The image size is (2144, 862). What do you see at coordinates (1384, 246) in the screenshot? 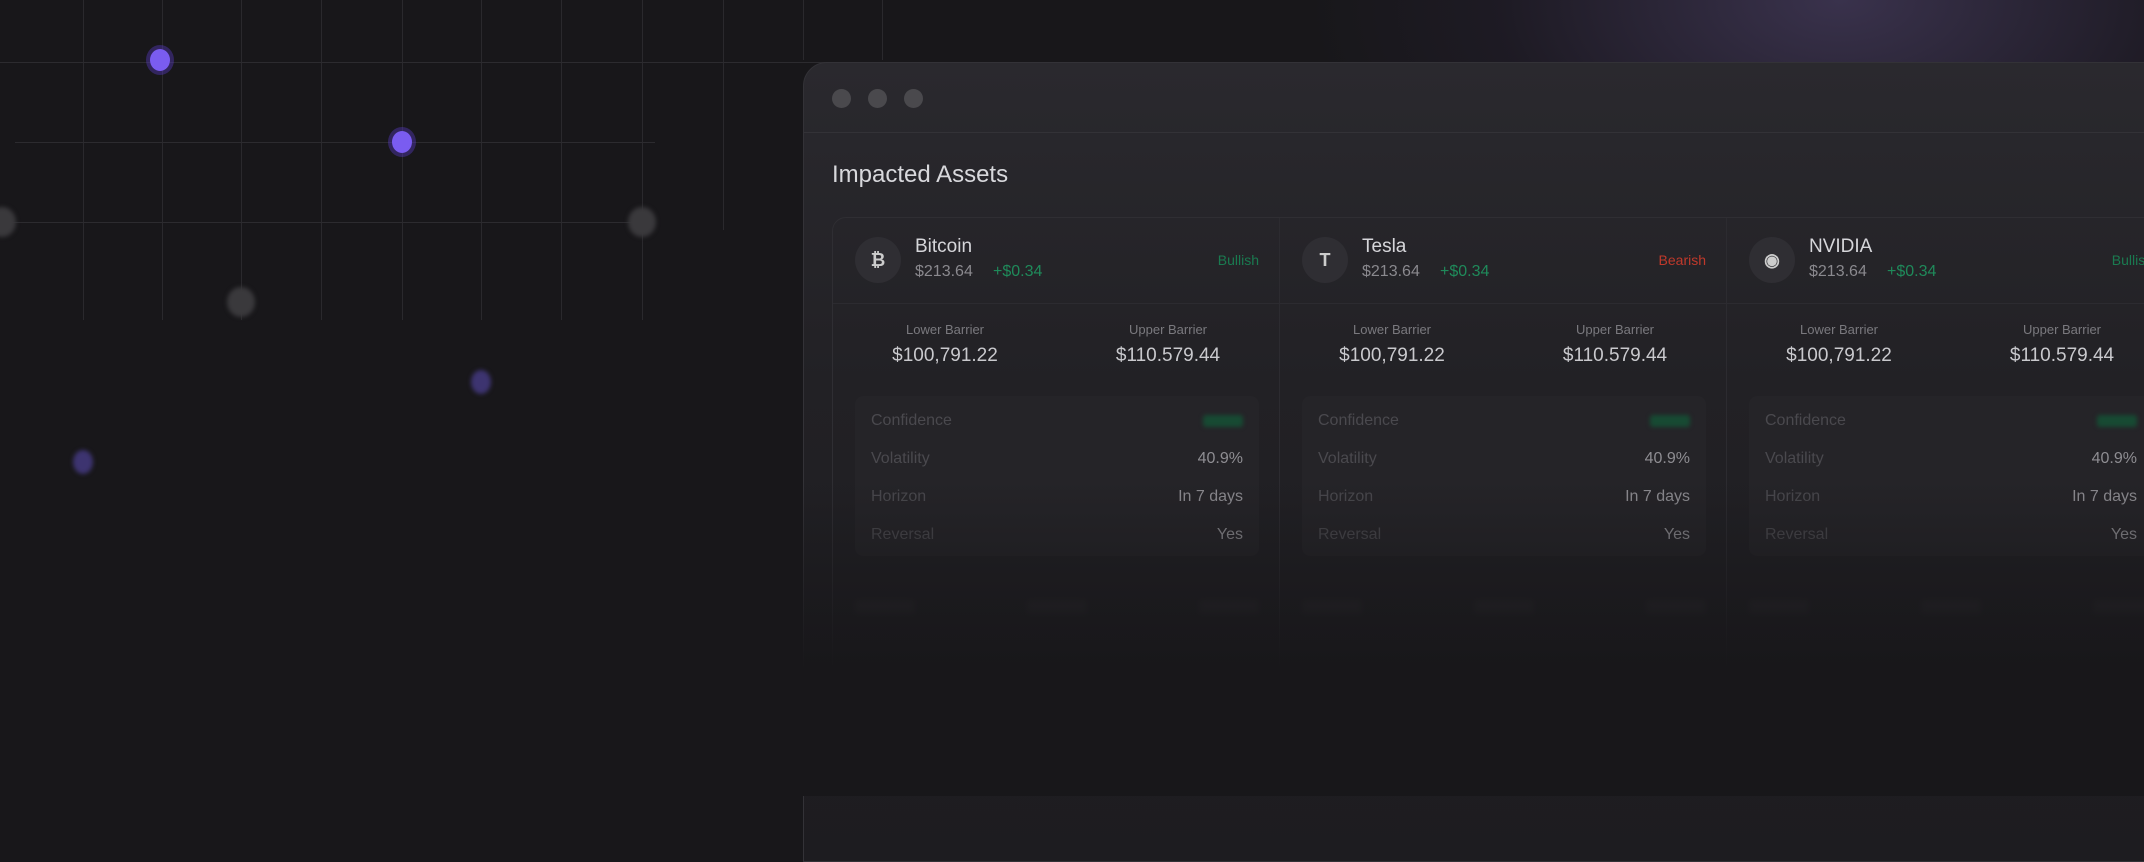
I see `asset-name: Tesla` at bounding box center [1384, 246].